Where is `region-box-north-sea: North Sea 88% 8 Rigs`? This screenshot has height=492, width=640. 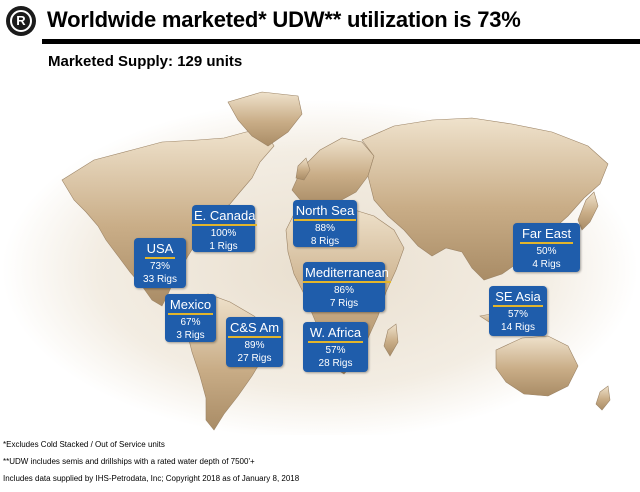
region-box-north-sea: North Sea 88% 8 Rigs is located at coordinates (325, 223).